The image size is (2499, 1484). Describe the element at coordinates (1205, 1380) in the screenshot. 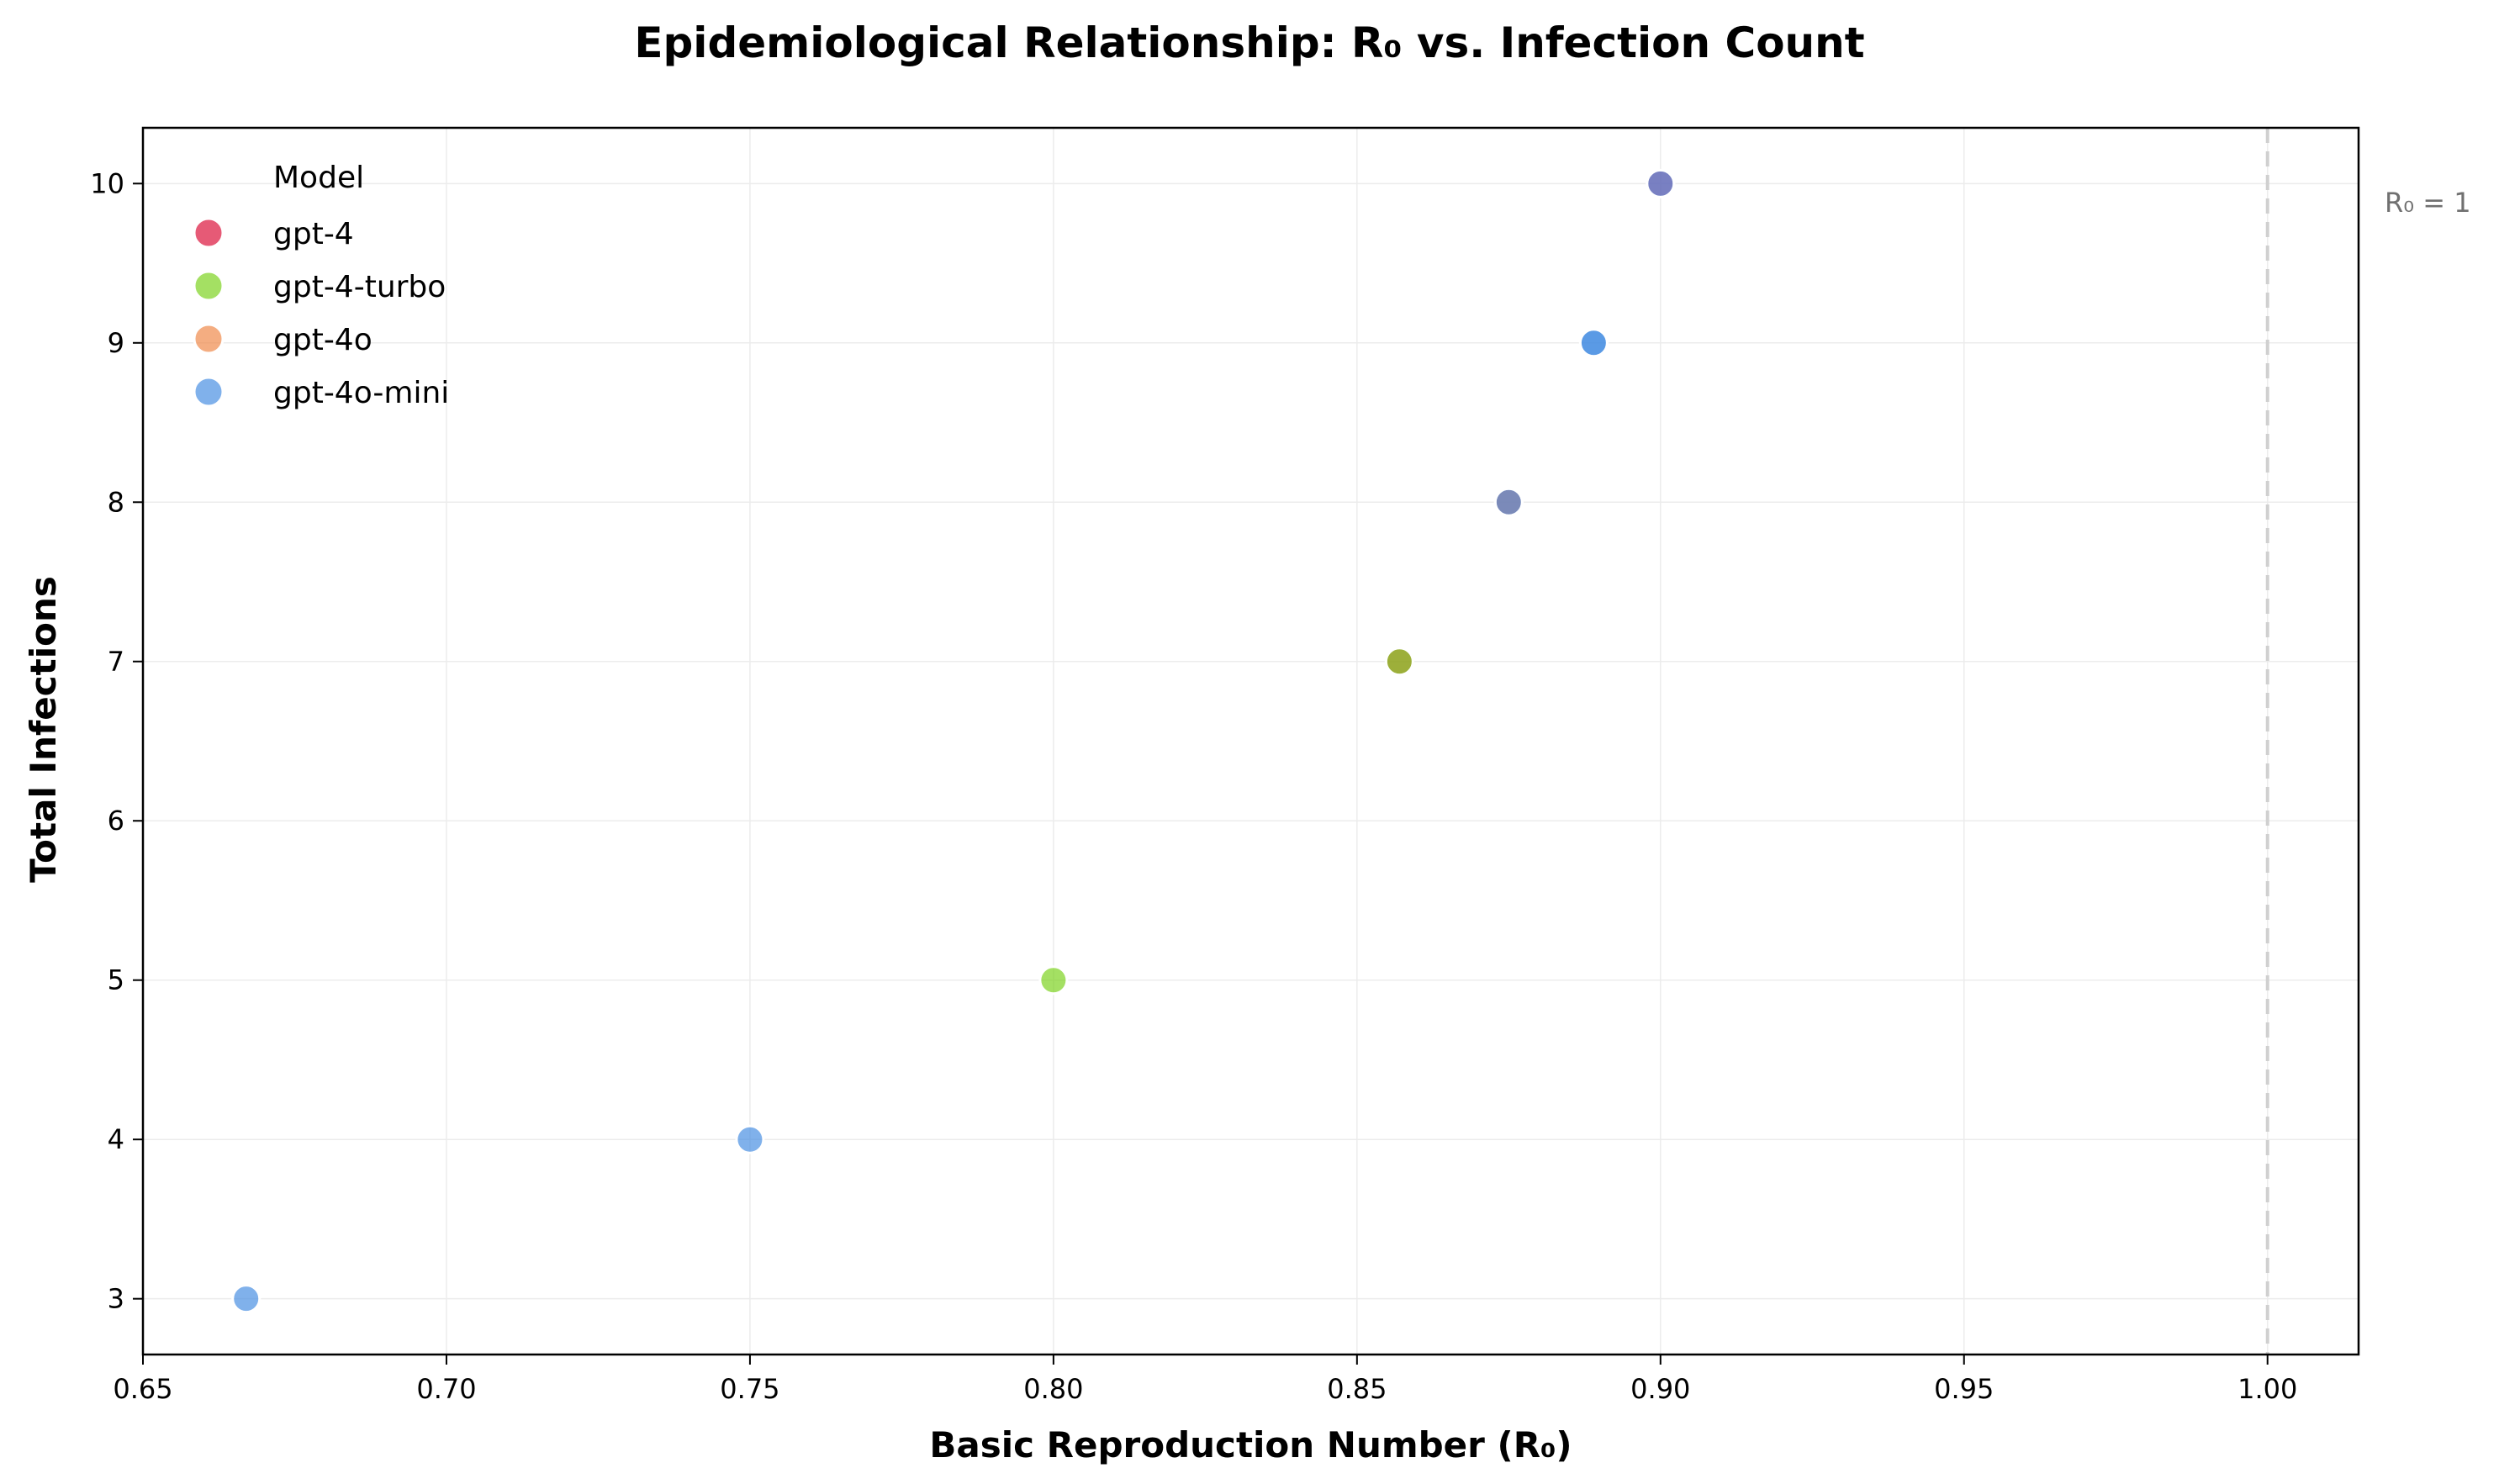

I see `x-axis-ticks: 0.65 0.70 0.75 0.80 0.85 0.90 0.95 1.00` at that location.